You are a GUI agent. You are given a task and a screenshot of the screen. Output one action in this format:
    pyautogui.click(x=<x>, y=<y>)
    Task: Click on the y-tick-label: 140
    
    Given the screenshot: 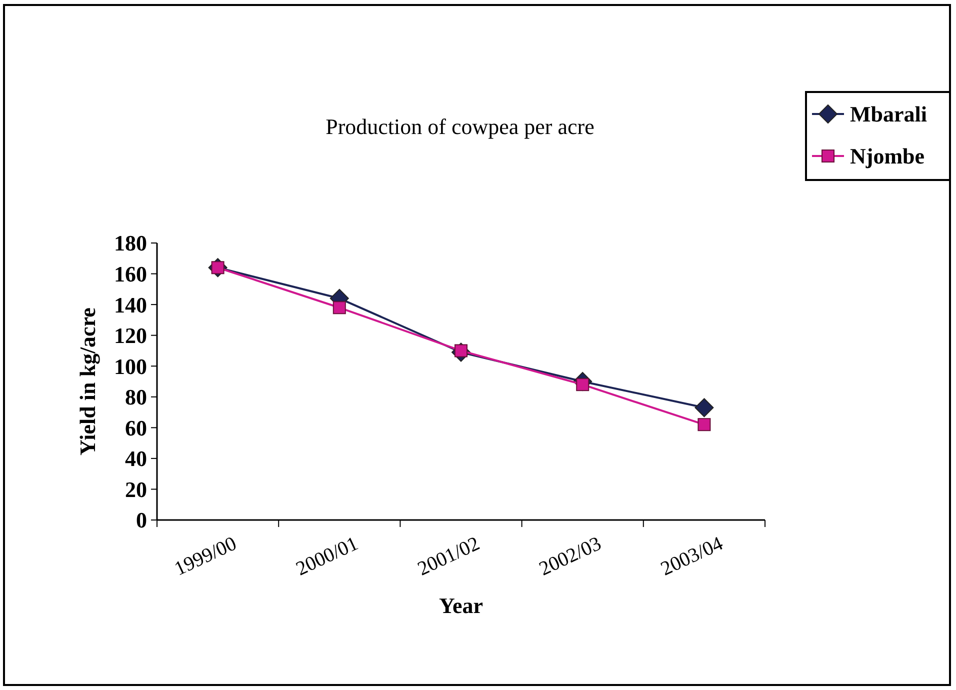 What is the action you would take?
    pyautogui.click(x=130, y=305)
    